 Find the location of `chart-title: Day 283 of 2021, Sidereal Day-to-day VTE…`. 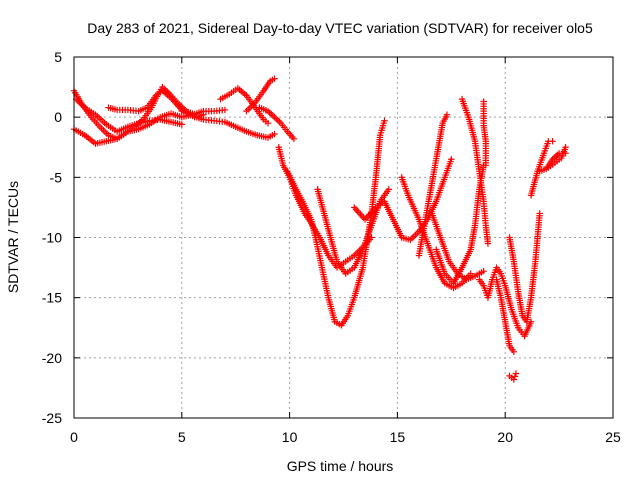

chart-title: Day 283 of 2021, Sidereal Day-to-day VTE… is located at coordinates (340, 28).